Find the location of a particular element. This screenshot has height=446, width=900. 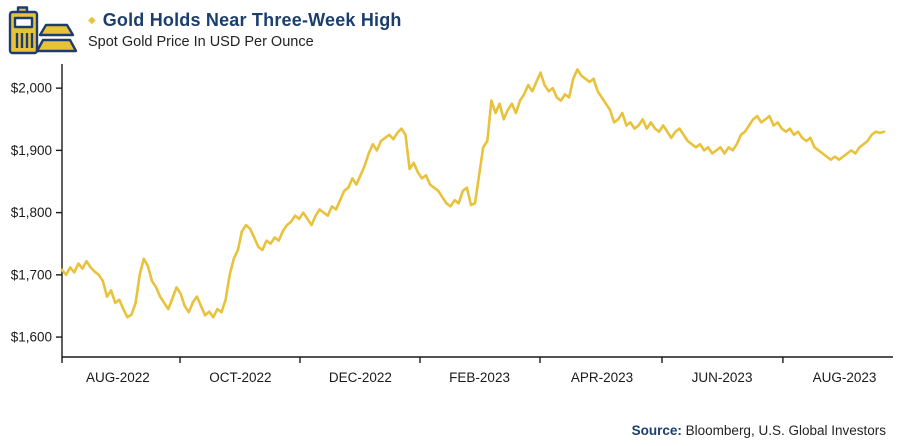

y-tick-label: $1,900 is located at coordinates (31, 150).